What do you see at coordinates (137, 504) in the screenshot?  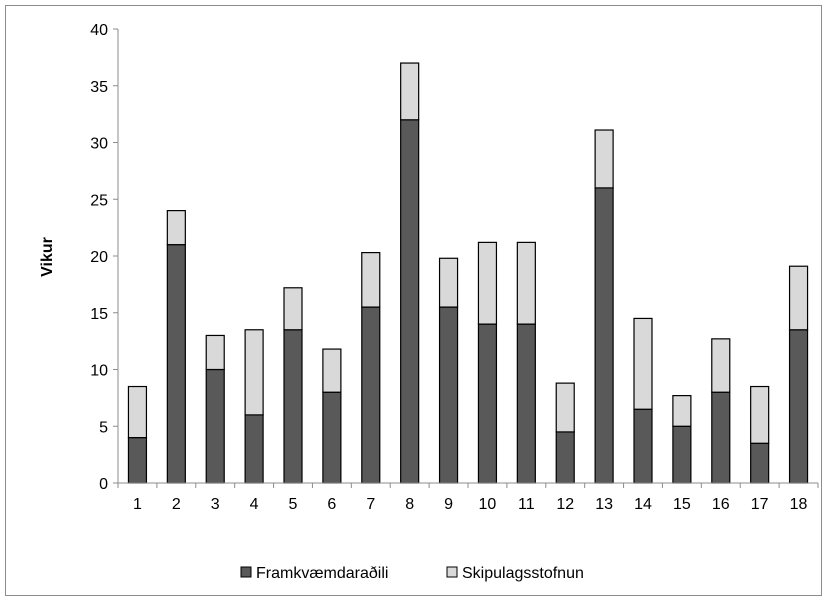 I see `x-tick-label: 1` at bounding box center [137, 504].